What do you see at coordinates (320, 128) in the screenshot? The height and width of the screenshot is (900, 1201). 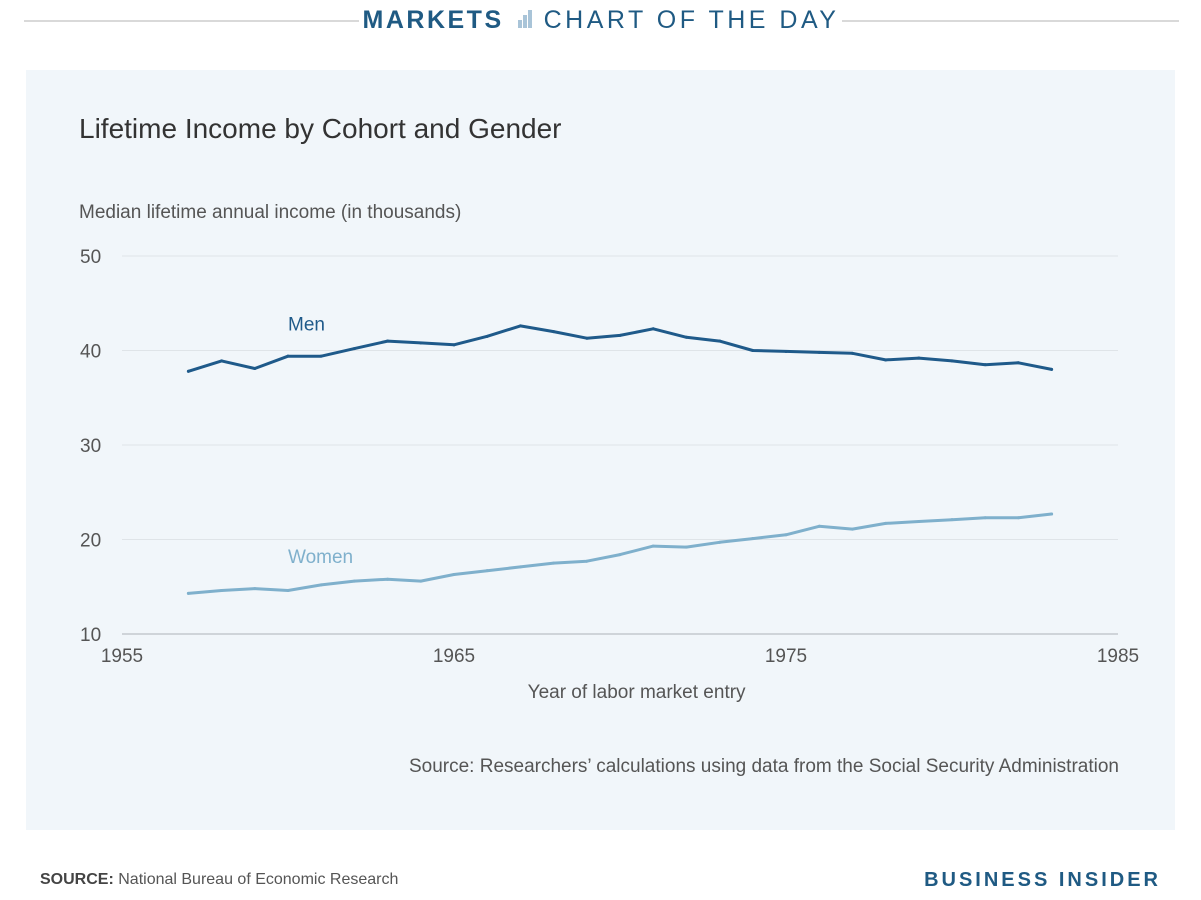 I see `chart-title: Lifetime Income by Cohort and Gender` at bounding box center [320, 128].